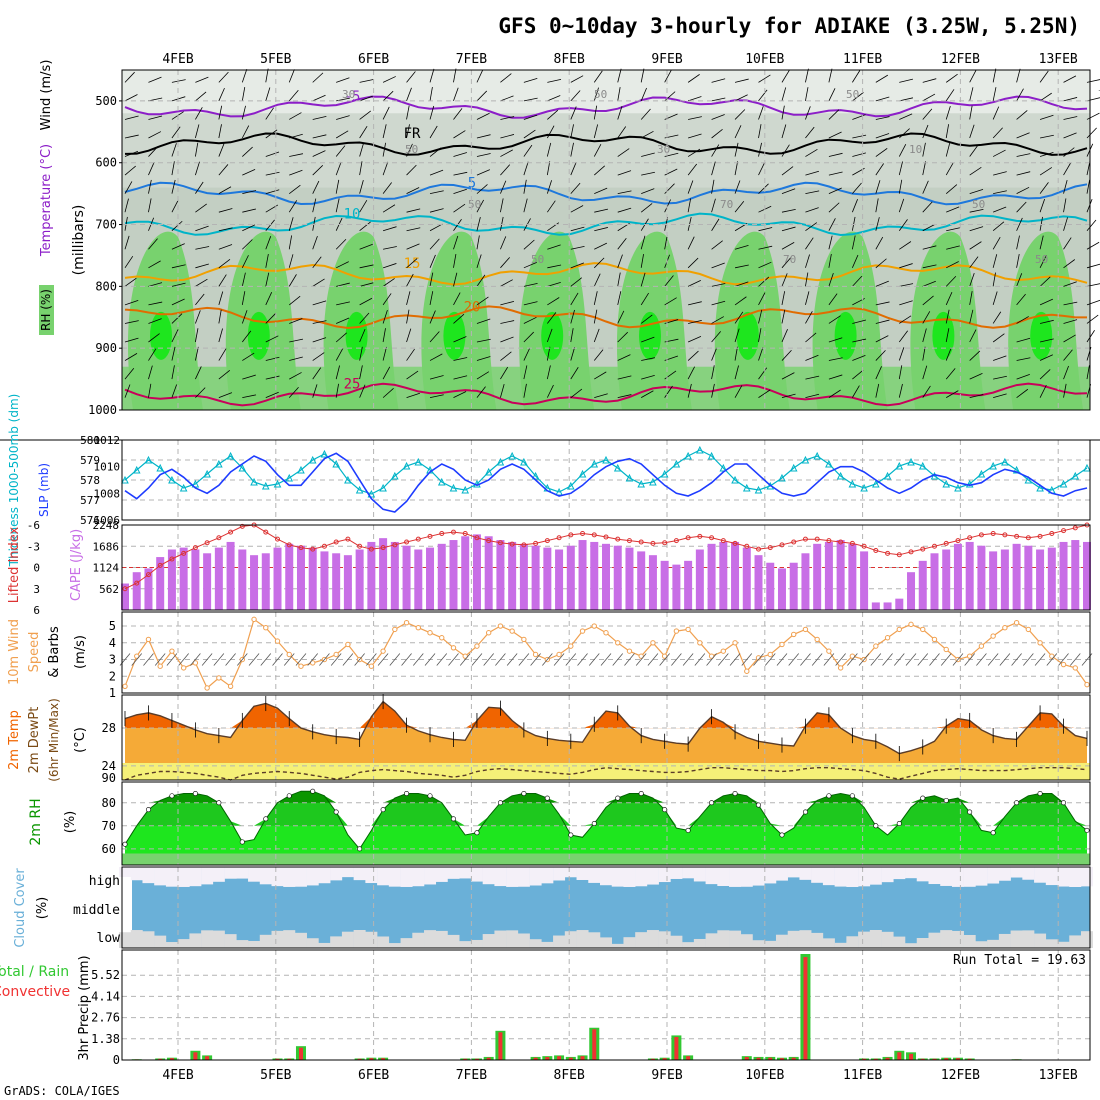  I want to click on rh-axis-label: RH (%), so click(46, 310).